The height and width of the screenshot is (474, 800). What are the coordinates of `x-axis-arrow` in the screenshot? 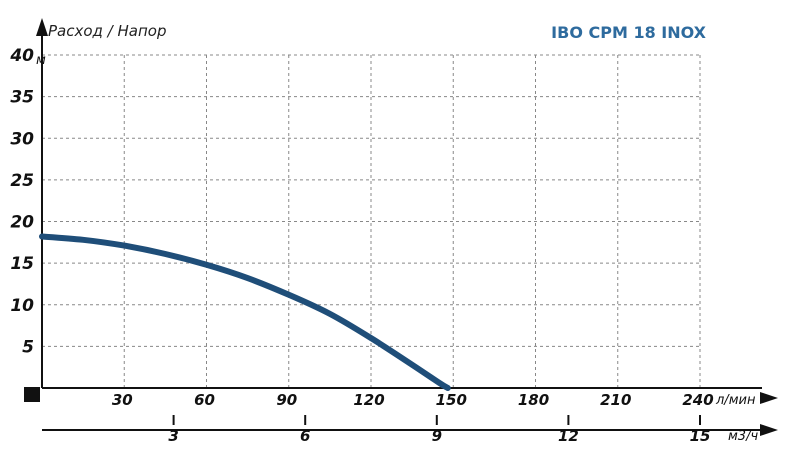 It's located at (769, 398).